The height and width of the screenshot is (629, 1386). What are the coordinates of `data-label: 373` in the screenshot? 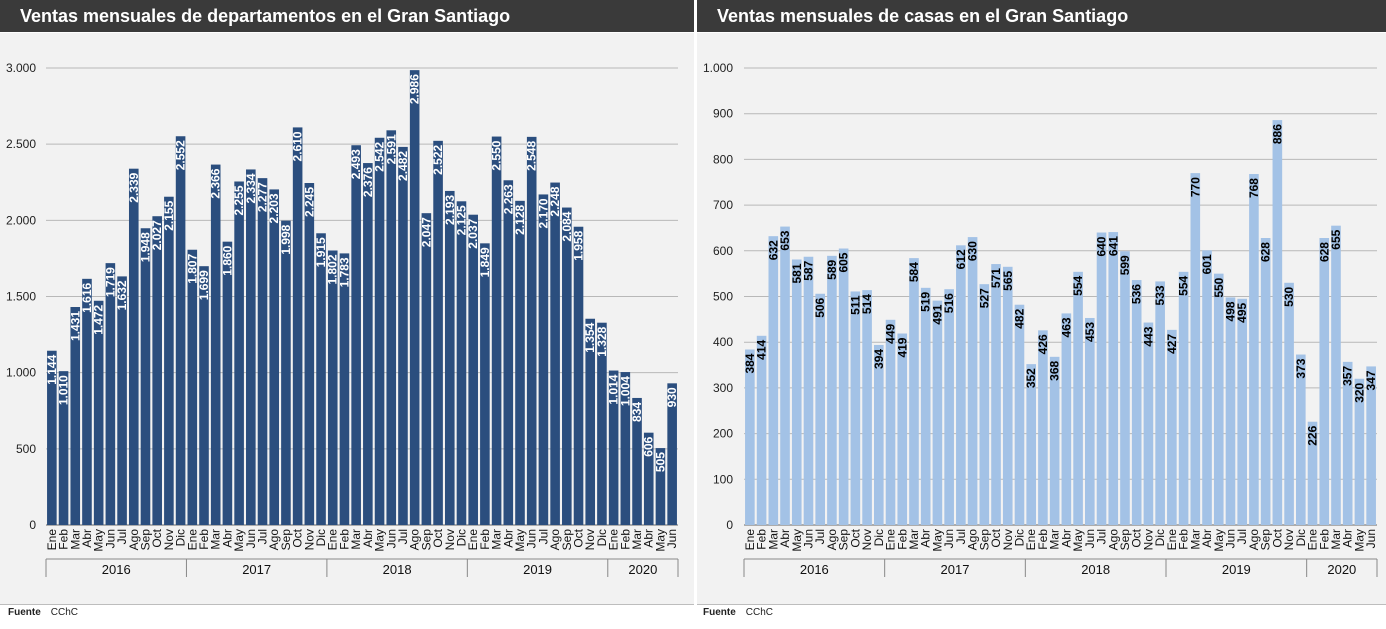 It's located at (1301, 368).